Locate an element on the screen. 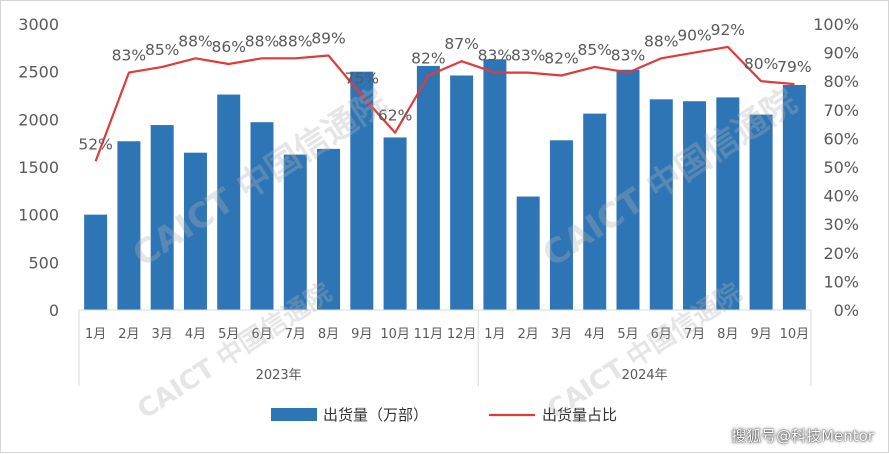  x-tick-label: 11月 is located at coordinates (429, 334).